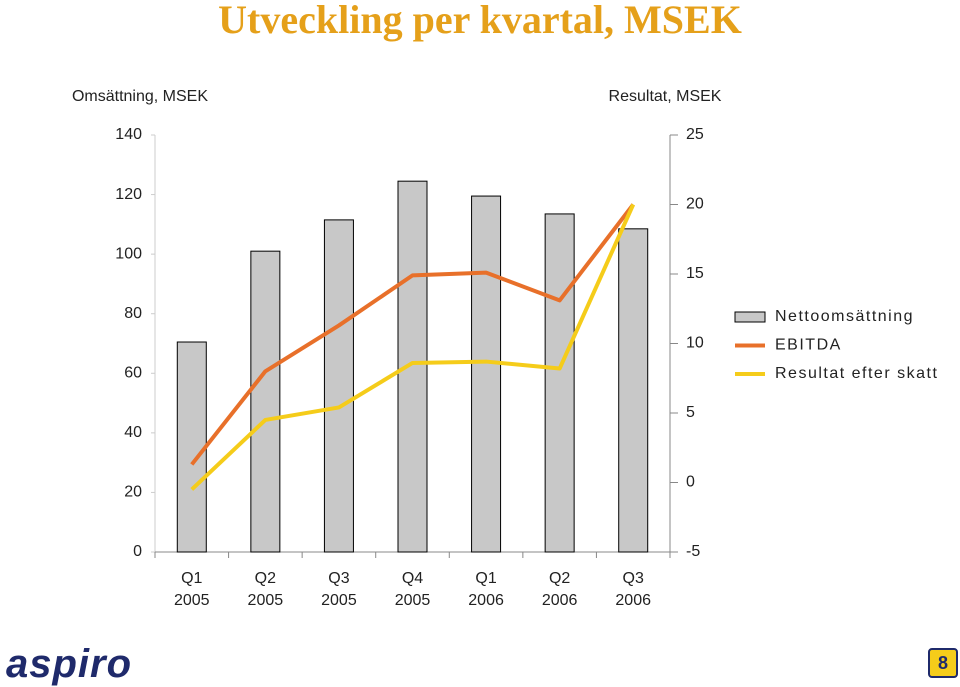 This screenshot has width=960, height=687. Describe the element at coordinates (695, 273) in the screenshot. I see `y2-tick-label: 15` at that location.